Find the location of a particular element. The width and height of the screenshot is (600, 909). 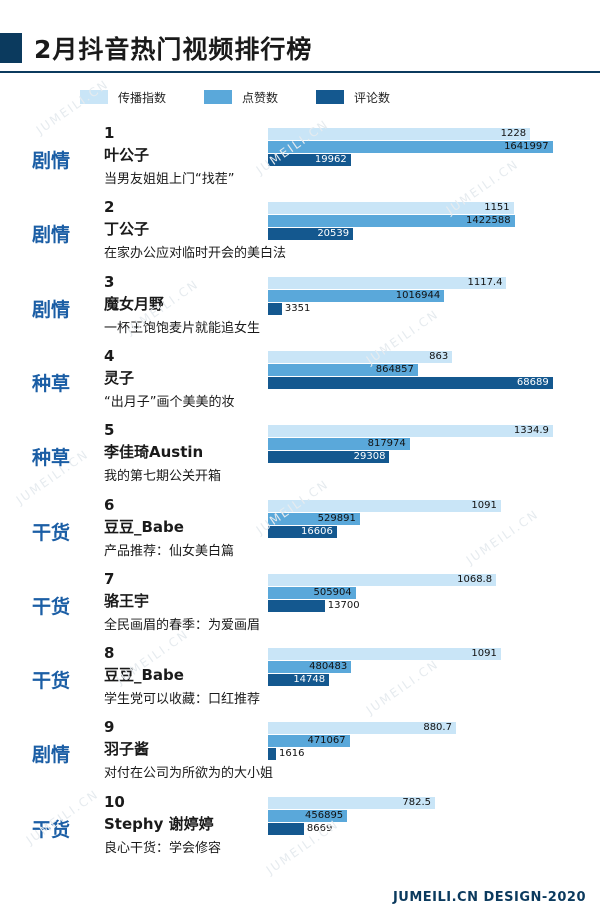

bar-group: 782.5 456895 8669 is located at coordinates (428, 816).